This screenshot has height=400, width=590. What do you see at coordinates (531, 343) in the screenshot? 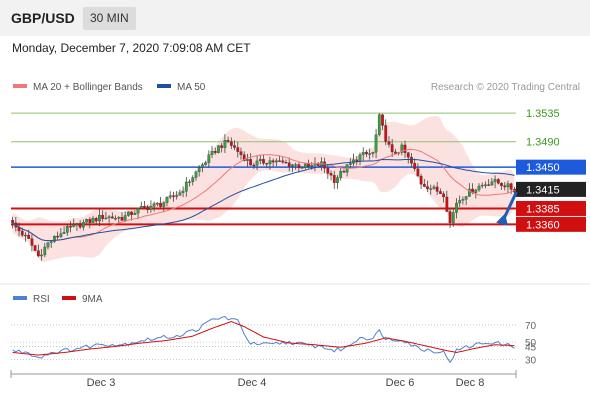
I see `rsi-tick-50: 50` at bounding box center [531, 343].